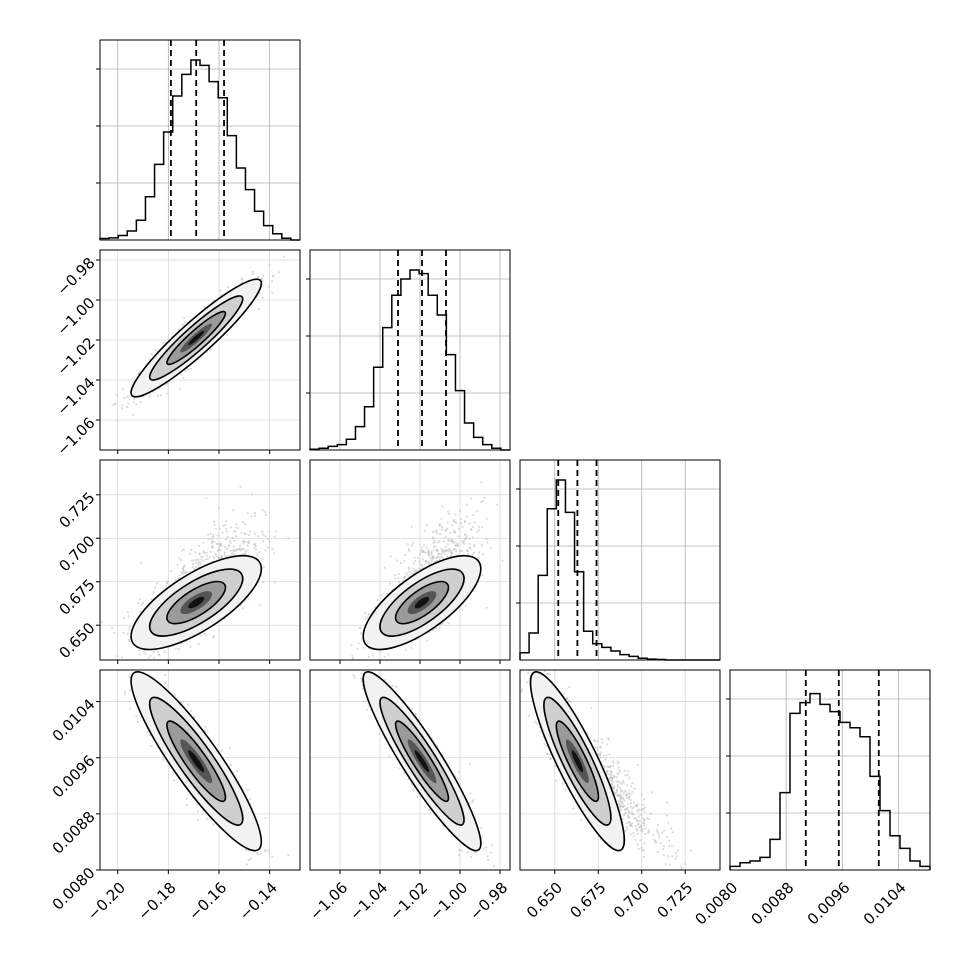  Describe the element at coordinates (422, 602) in the screenshot. I see `density-contour` at that location.